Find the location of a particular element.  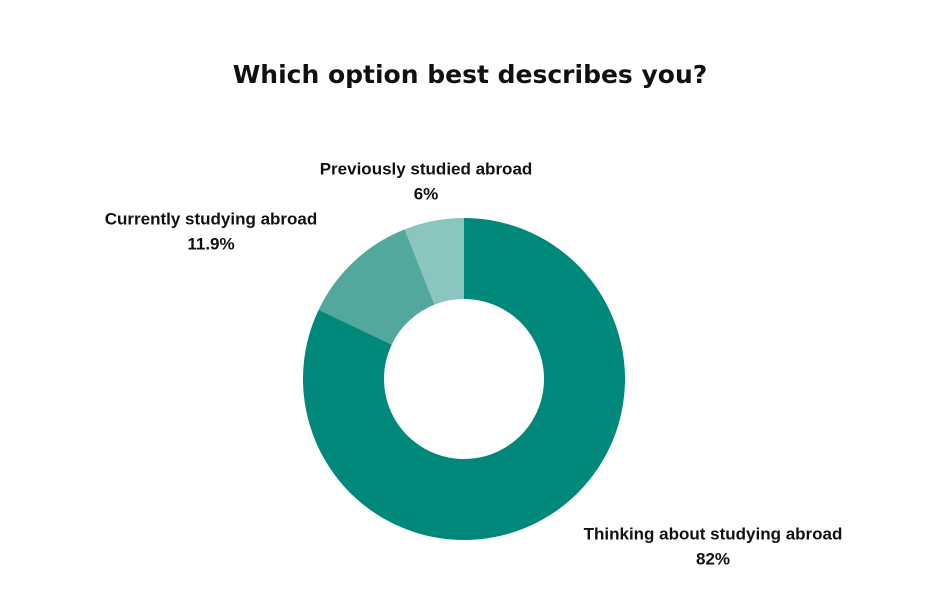

slice-value-label: 6% is located at coordinates (426, 193).